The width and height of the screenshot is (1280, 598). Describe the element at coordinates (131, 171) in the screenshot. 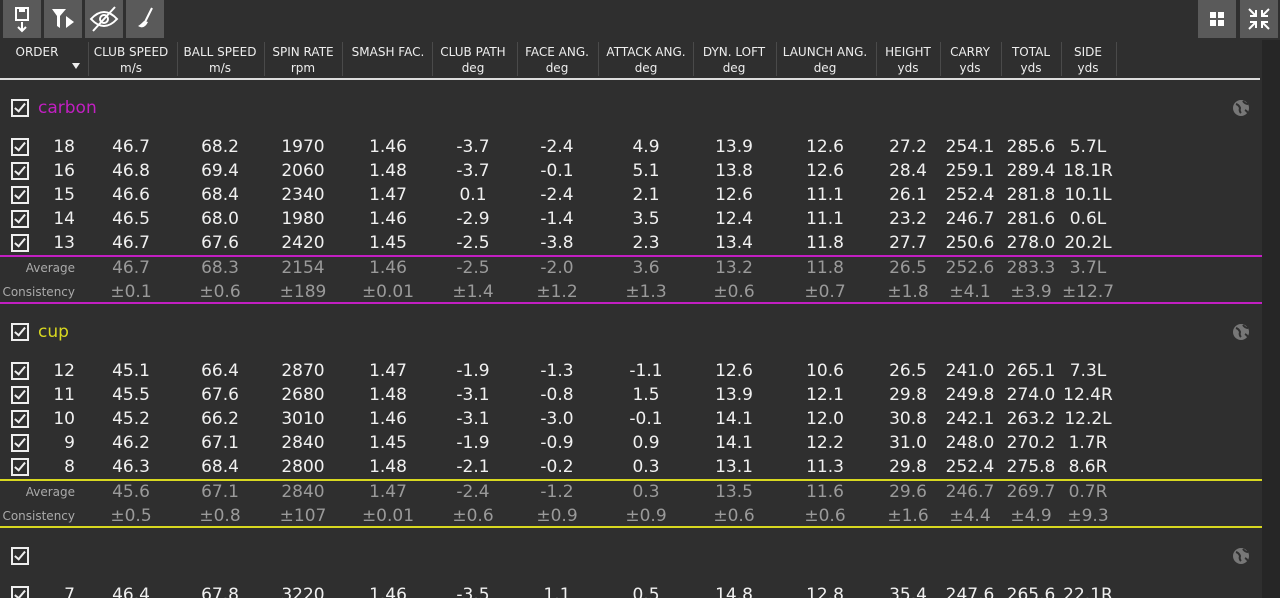

I see `shot-cell: 46.8` at that location.